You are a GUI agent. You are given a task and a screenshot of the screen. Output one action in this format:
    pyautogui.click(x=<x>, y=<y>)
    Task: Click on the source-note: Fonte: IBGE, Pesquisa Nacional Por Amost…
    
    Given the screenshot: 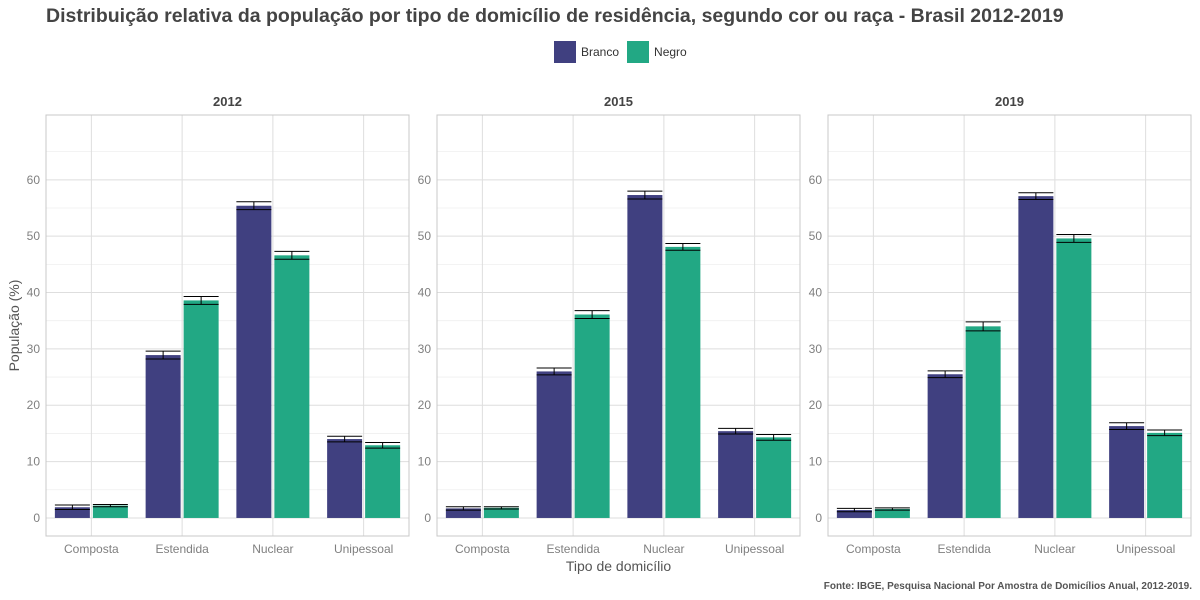 What is the action you would take?
    pyautogui.click(x=1007, y=586)
    